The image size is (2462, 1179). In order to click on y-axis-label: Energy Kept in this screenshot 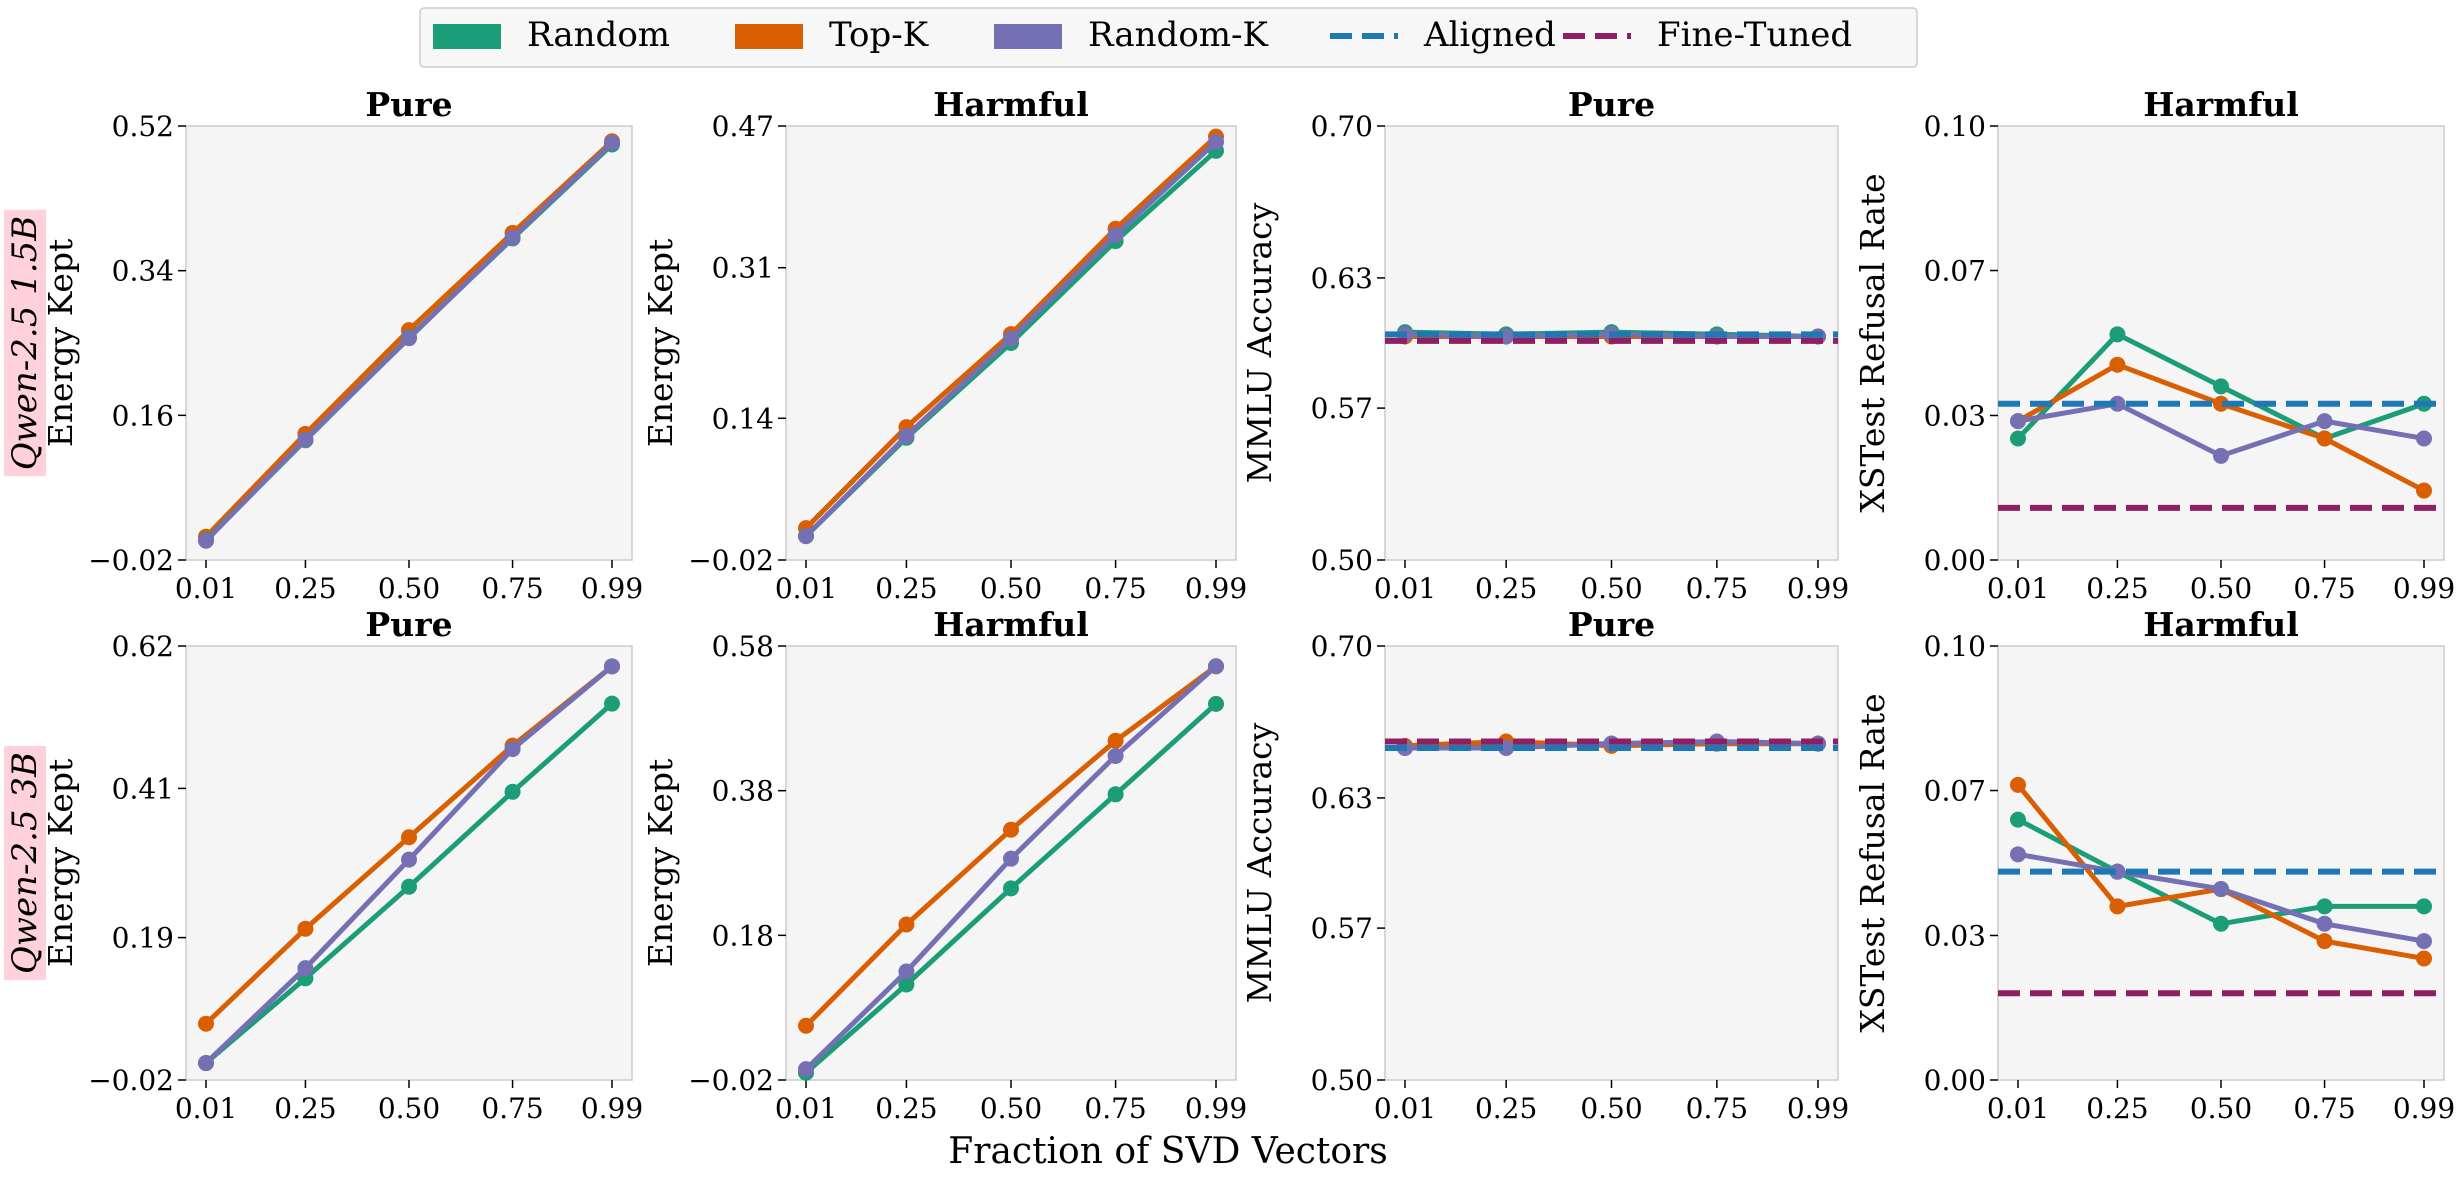, I will do `click(660, 343)`.